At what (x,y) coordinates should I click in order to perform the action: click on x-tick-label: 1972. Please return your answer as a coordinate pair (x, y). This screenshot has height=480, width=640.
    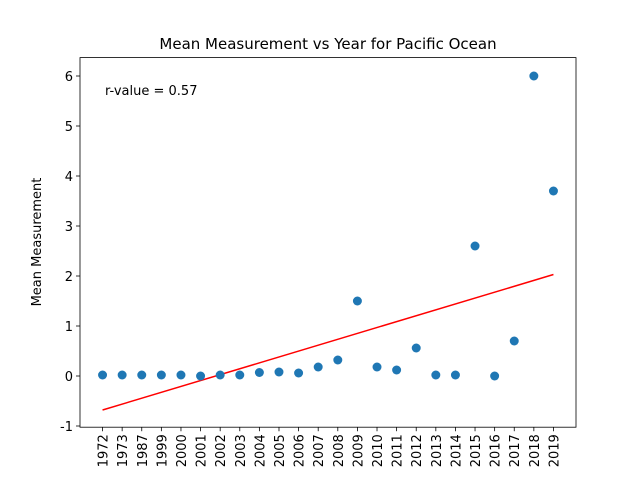
    Looking at the image, I should click on (104, 450).